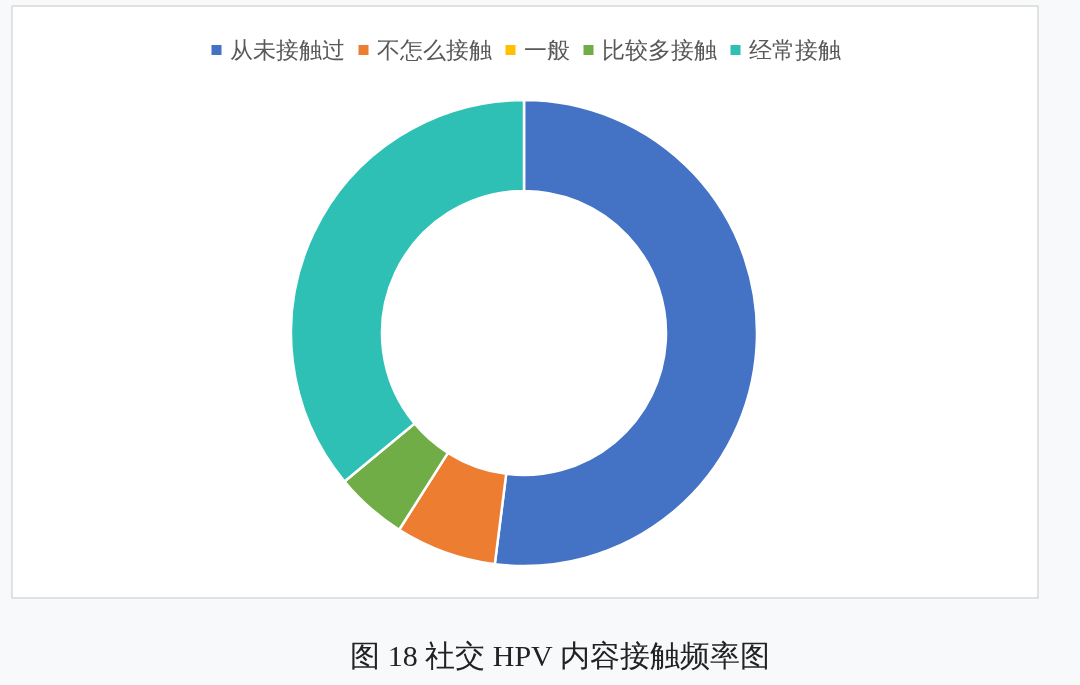  What do you see at coordinates (546, 50) in the screenshot?
I see `legend-label: 一般` at bounding box center [546, 50].